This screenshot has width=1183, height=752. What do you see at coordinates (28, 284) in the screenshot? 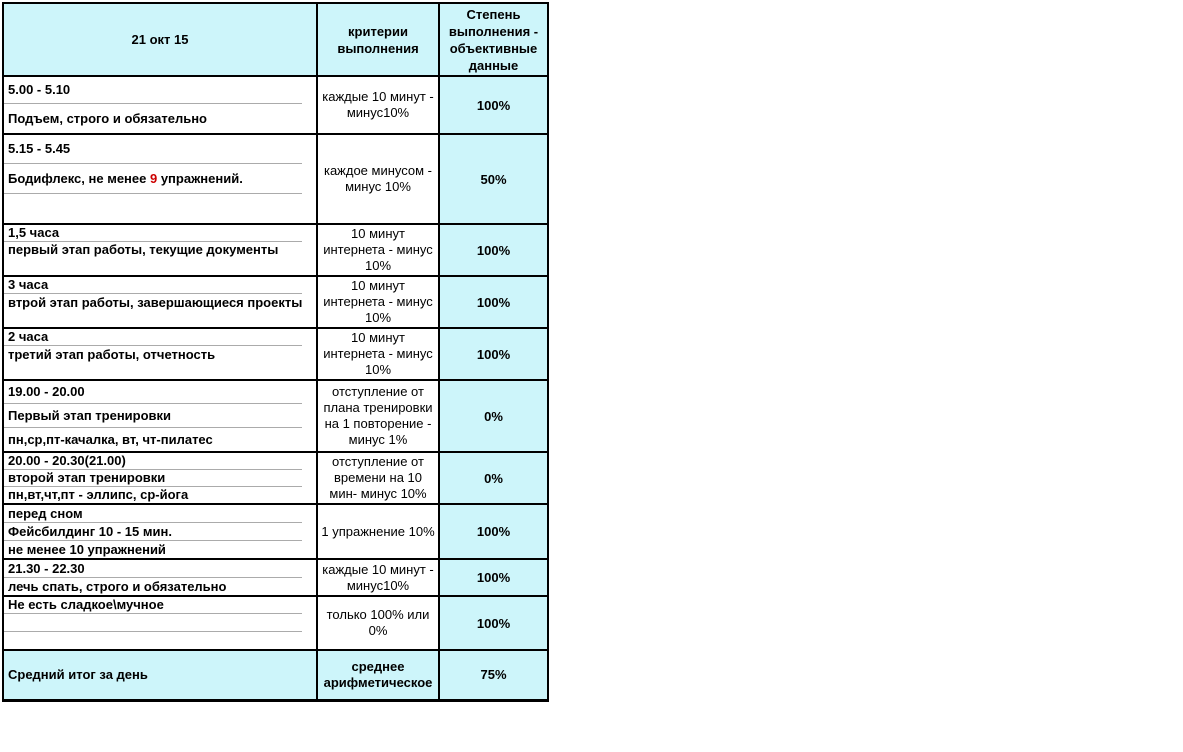
I see `activity-line: 3 часа` at bounding box center [28, 284].